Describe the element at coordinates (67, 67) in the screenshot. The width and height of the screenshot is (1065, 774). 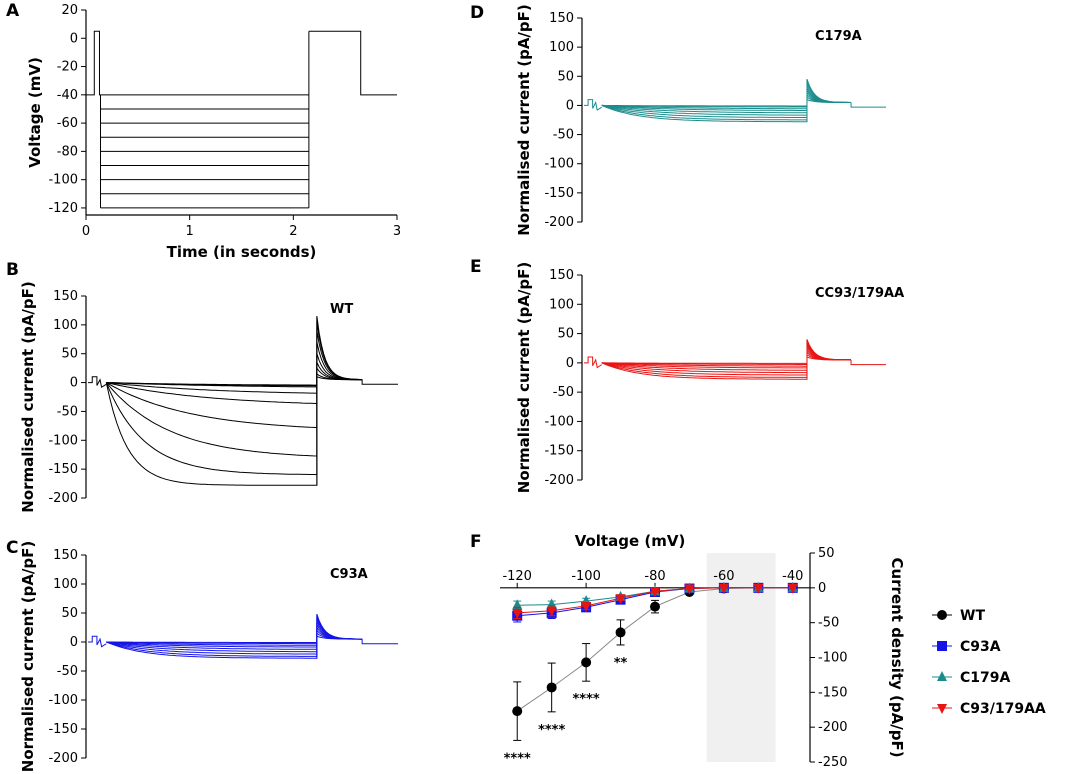
I see `y-tick-label: -20` at that location.